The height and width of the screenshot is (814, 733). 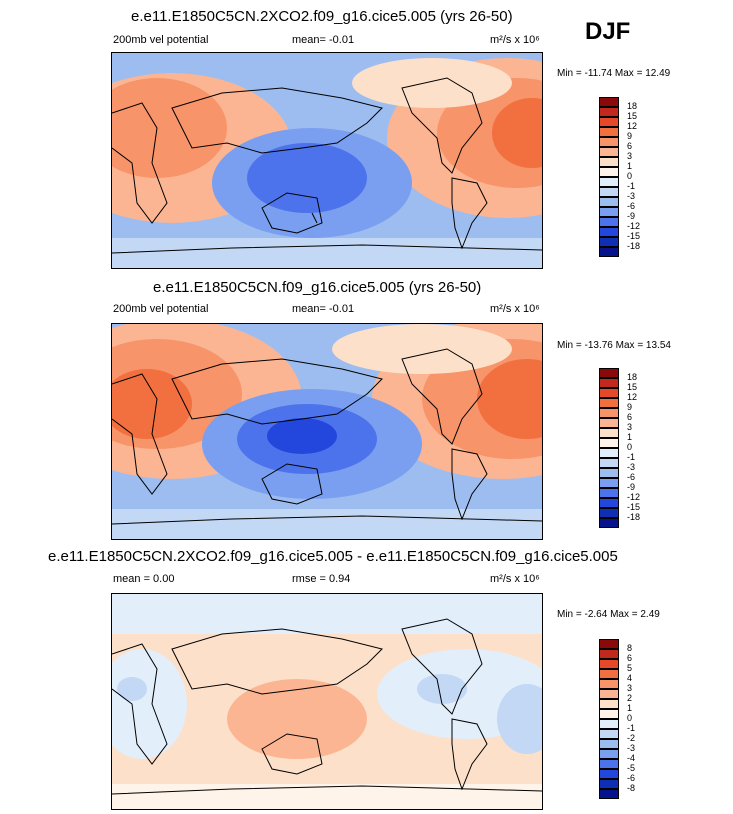 What do you see at coordinates (631, 216) in the screenshot?
I see `colorbar-1-tick: -9` at bounding box center [631, 216].